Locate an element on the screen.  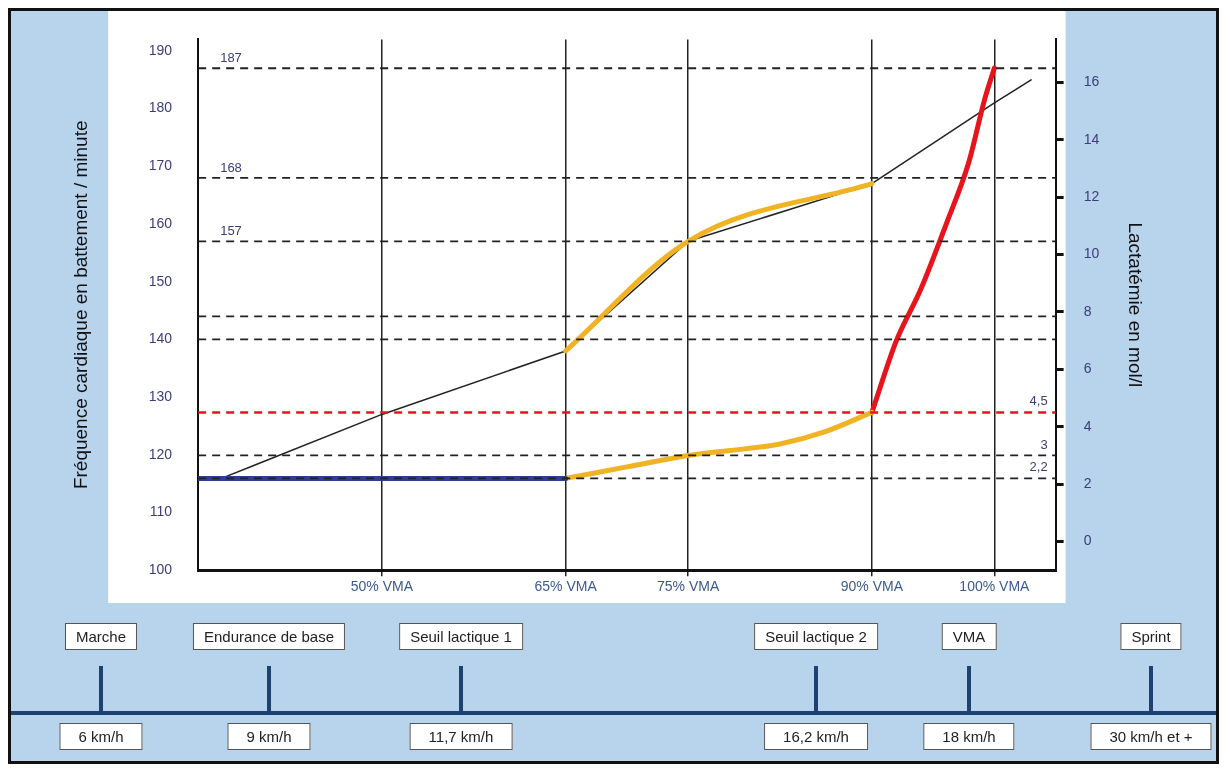
y2-tick-label: 8 is located at coordinates (1087, 310).